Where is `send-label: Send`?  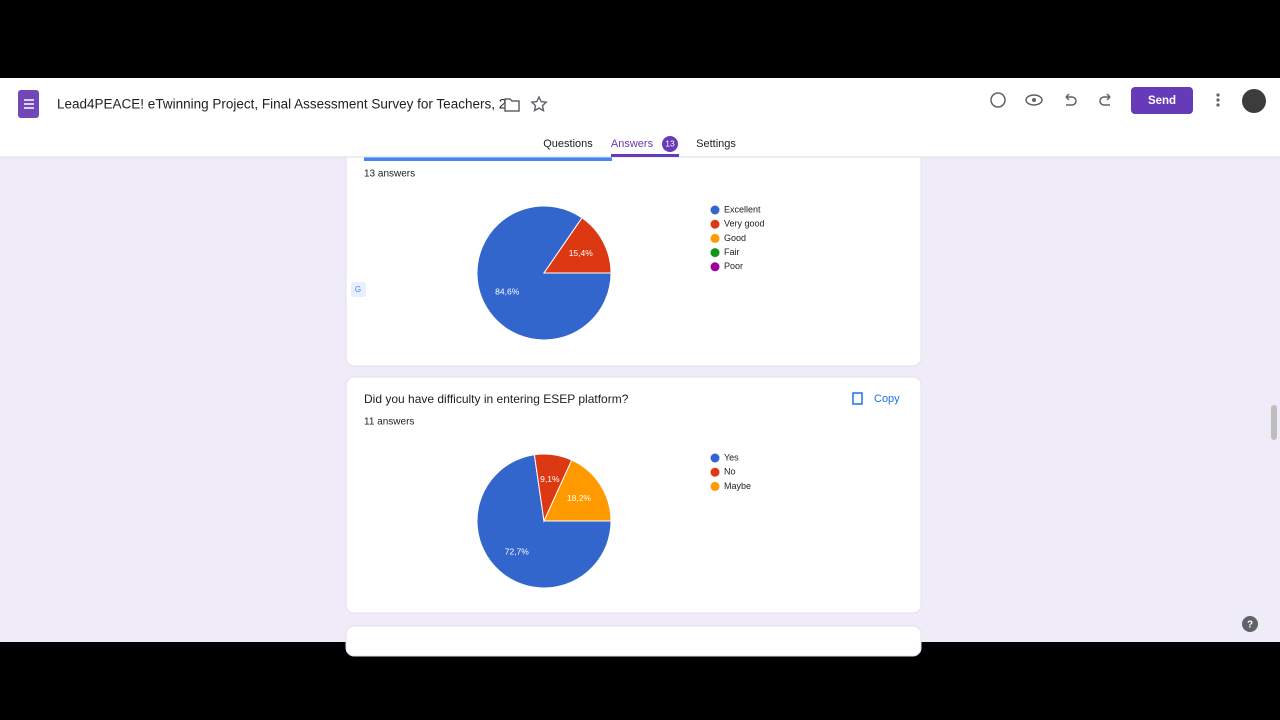
send-label: Send is located at coordinates (1162, 101).